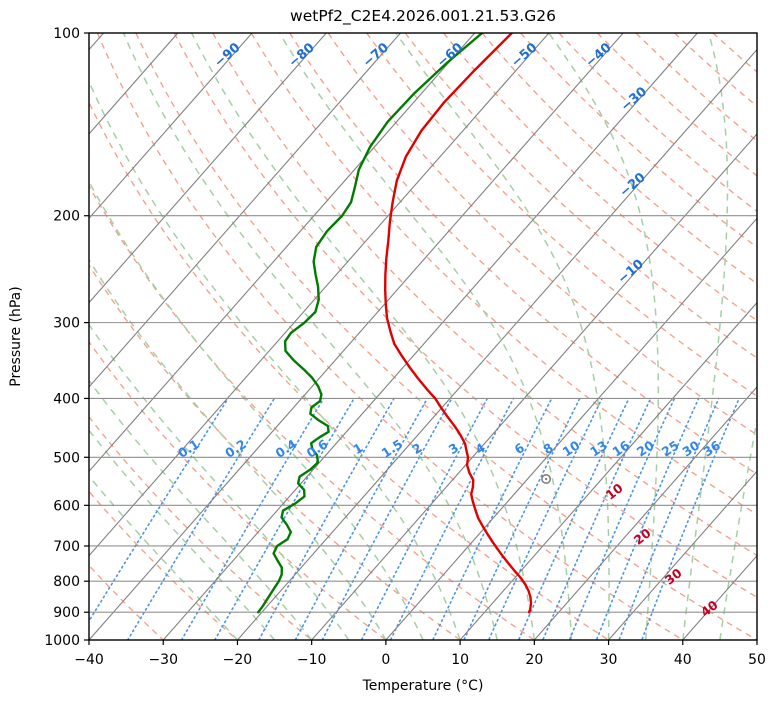  I want to click on mixing-ratio-label: 3, so click(453, 448).